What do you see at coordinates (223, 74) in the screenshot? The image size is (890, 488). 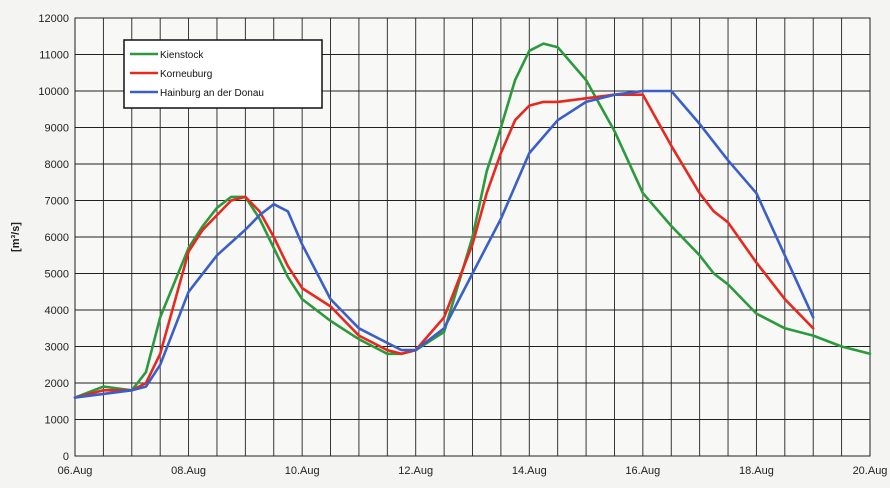 I see `legend: Kienstock Korneuburg Hainburg an der Donau` at bounding box center [223, 74].